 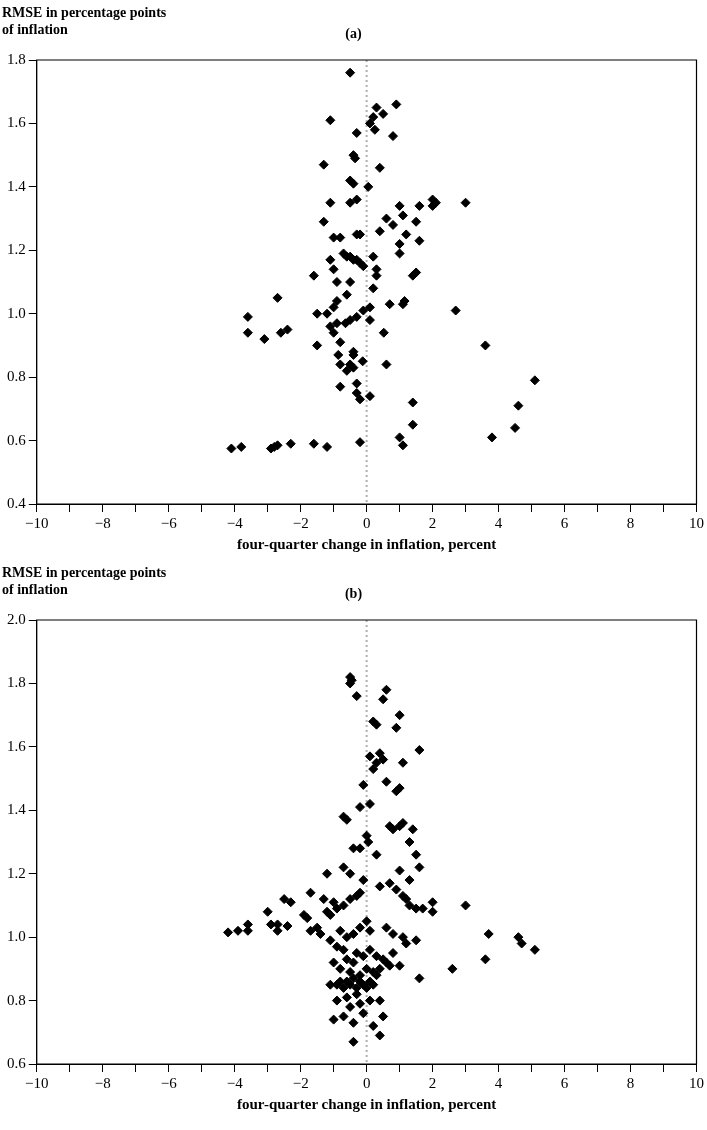 I want to click on chart-title: (b), so click(x=353, y=593).